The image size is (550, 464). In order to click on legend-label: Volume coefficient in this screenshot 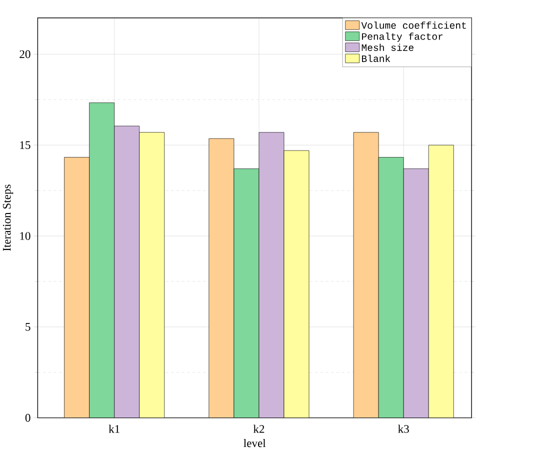, I will do `click(413, 25)`.